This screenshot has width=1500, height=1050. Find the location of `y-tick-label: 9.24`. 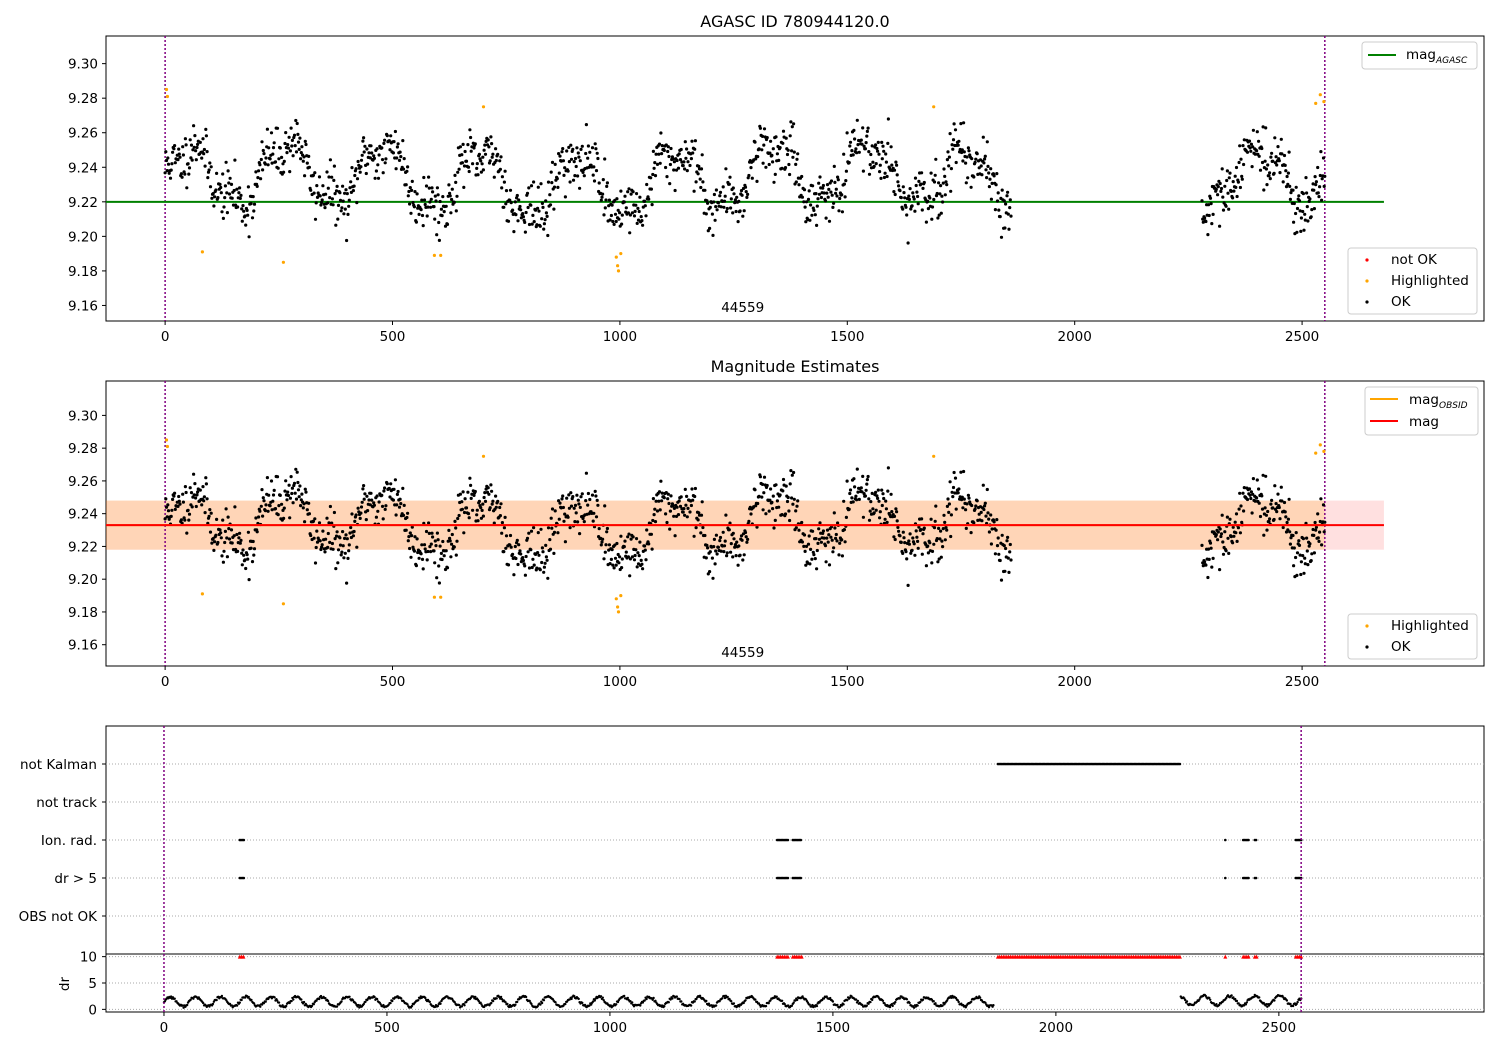

y-tick-label: 9.24 is located at coordinates (83, 515).